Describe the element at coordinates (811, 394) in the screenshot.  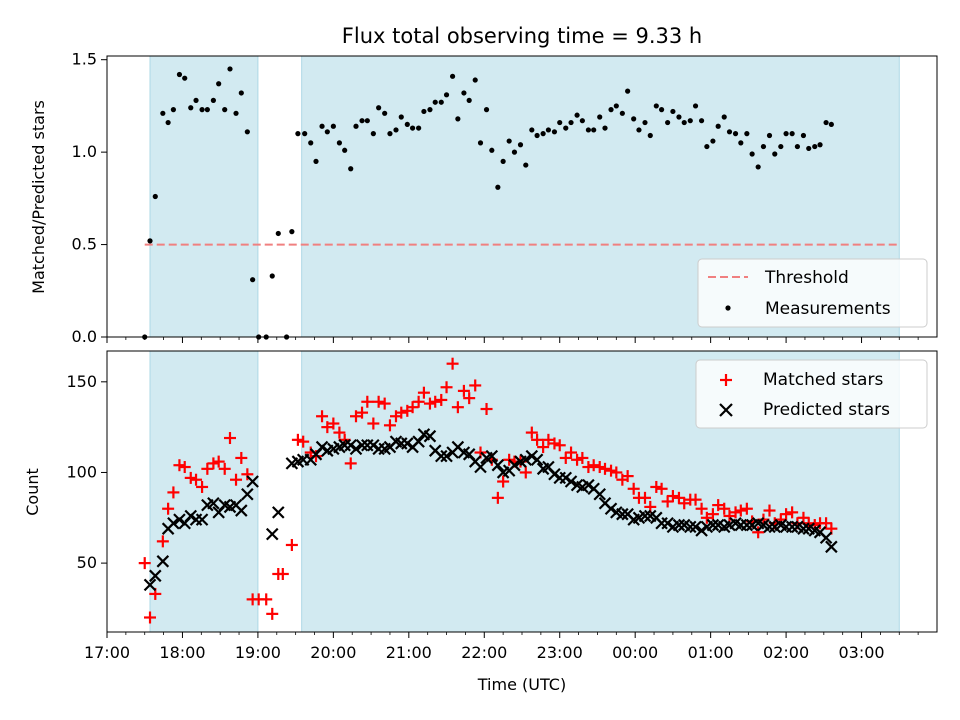
I see `bottom-legend-box` at that location.